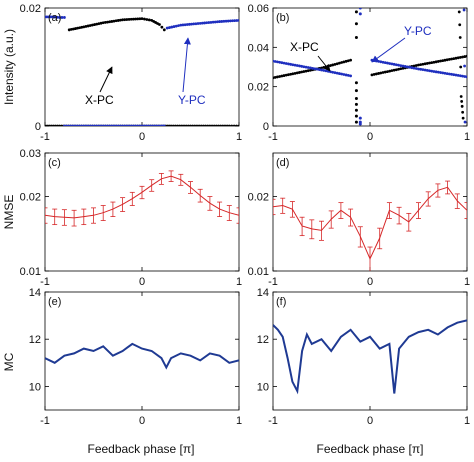  Describe the element at coordinates (258, 272) in the screenshot. I see `y-tick-label: 0.01` at that location.